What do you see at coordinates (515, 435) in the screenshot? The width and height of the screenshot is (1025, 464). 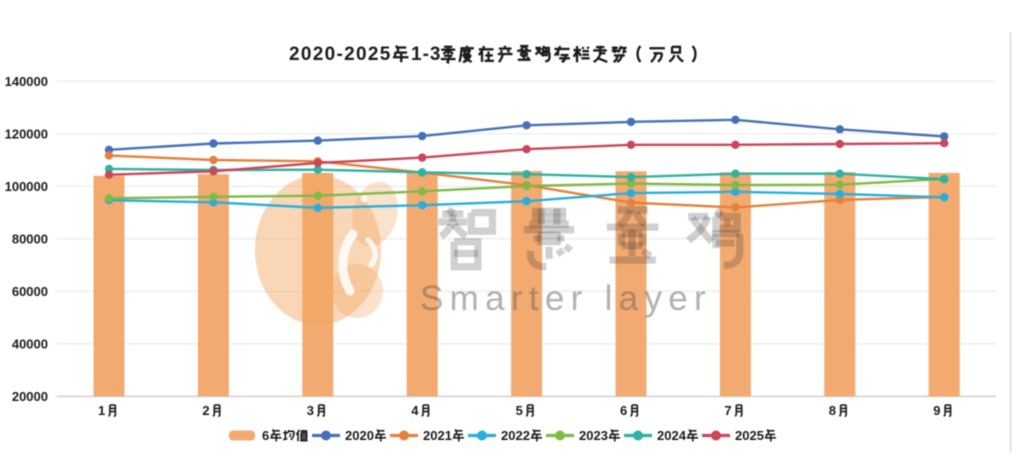 I see `svg-text: 2022` at bounding box center [515, 435].